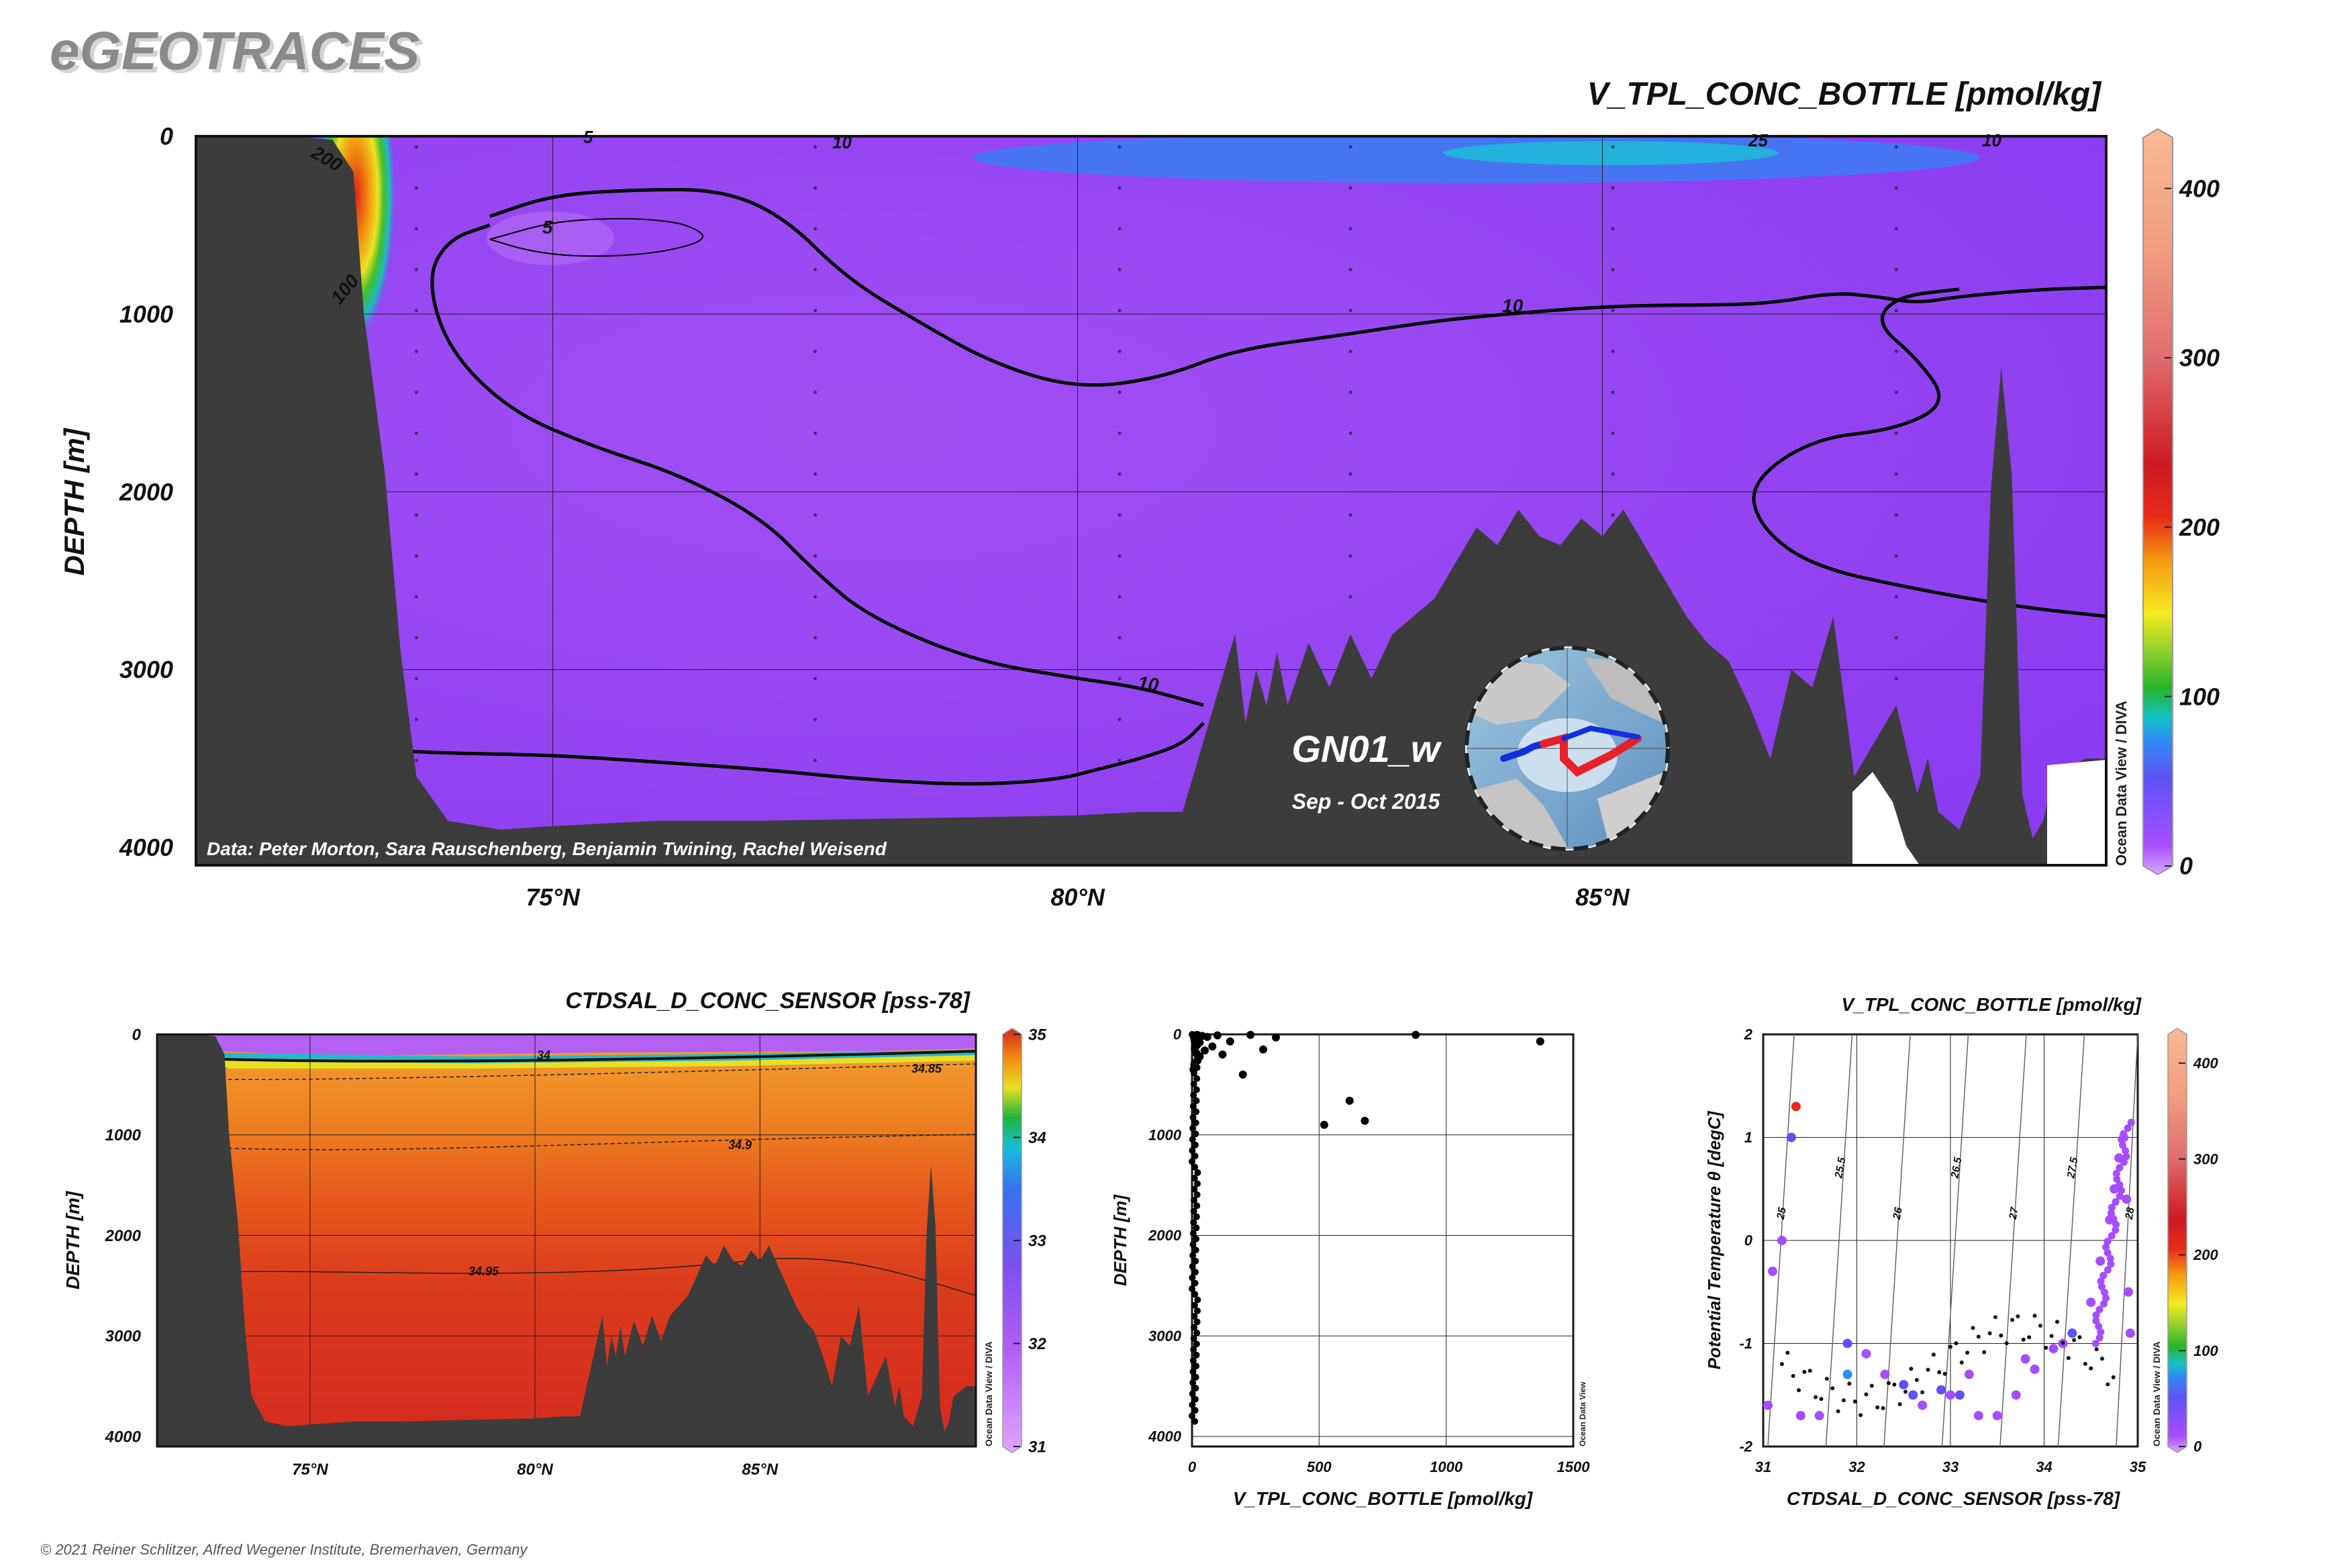 This screenshot has height=1568, width=2327. What do you see at coordinates (1037, 1344) in the screenshot?
I see `colorbar-tick-label: 32` at bounding box center [1037, 1344].